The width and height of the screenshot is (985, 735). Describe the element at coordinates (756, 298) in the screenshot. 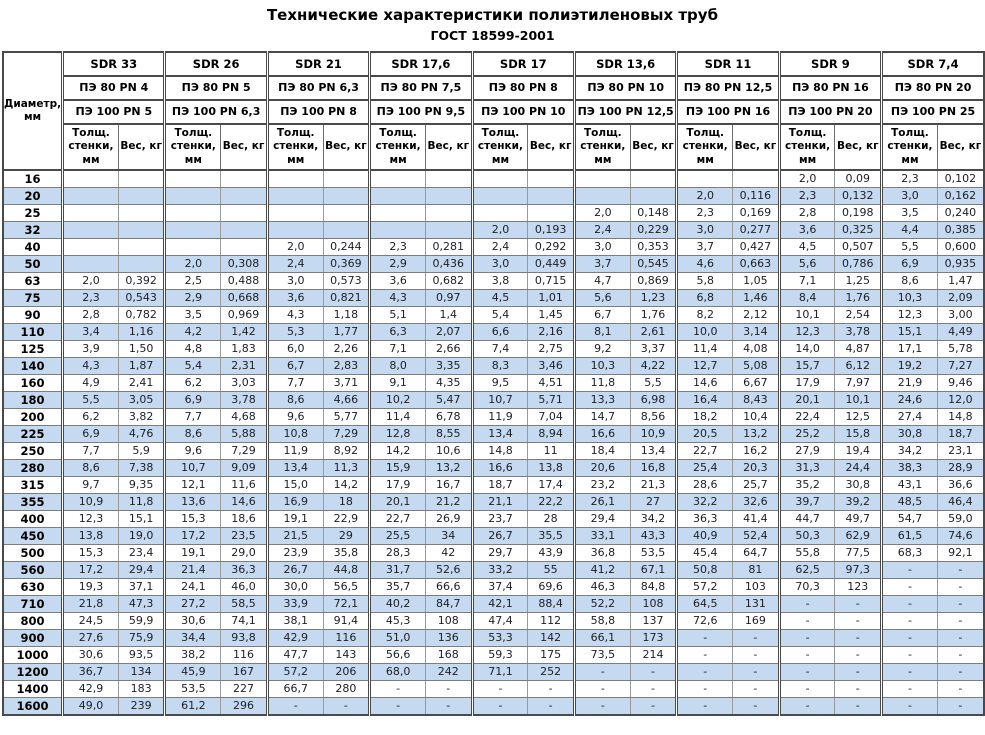

I see `weight-value-cell: 1,46` at that location.